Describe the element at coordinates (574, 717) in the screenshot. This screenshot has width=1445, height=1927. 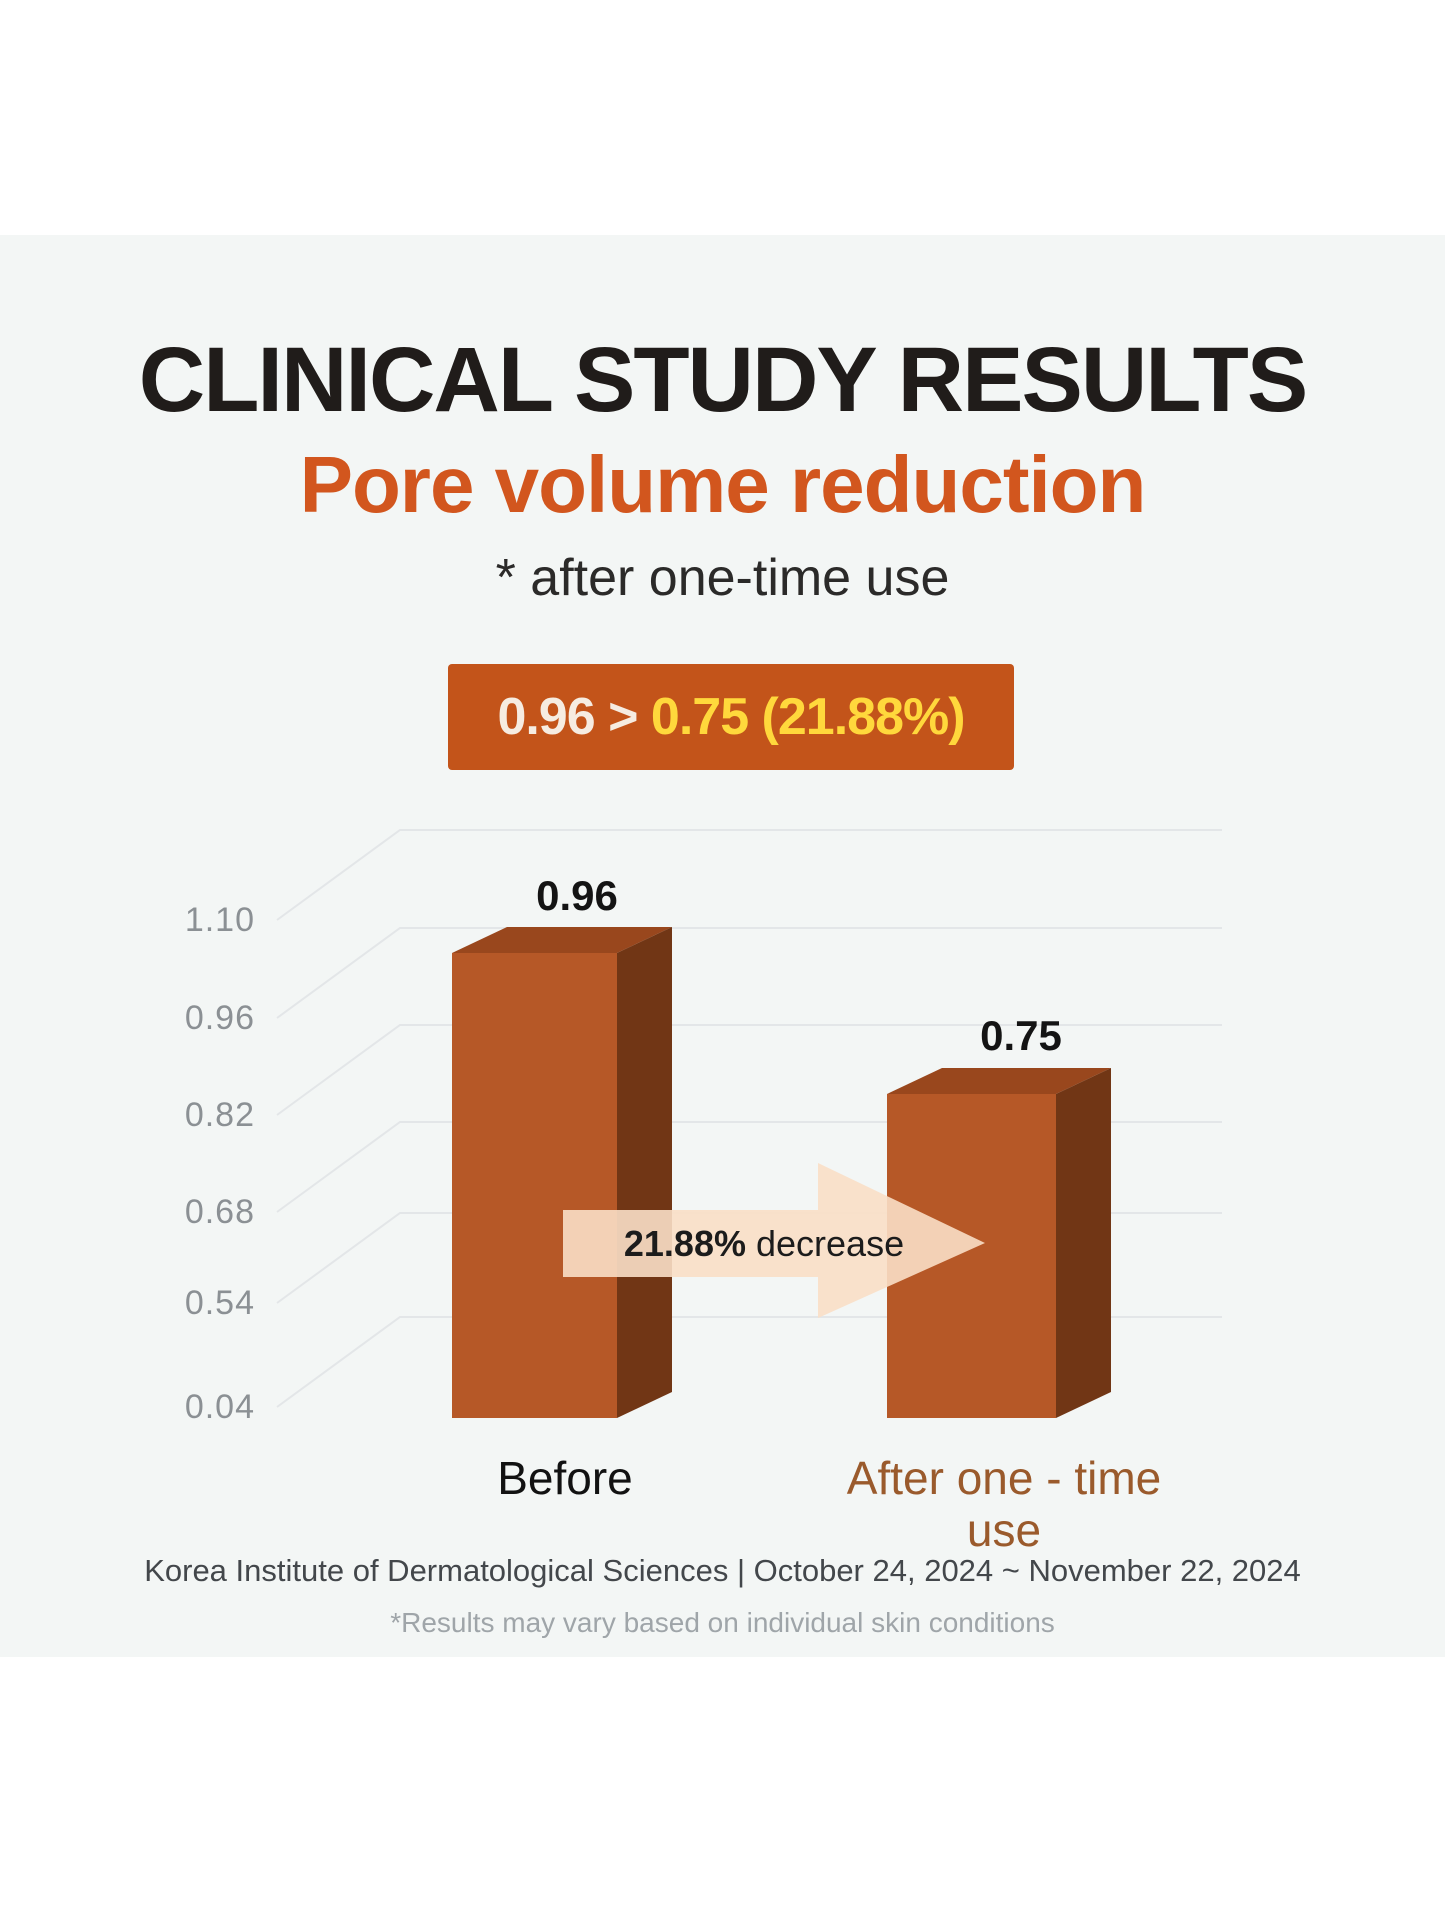
I see `badge-before-value: 0.96 >` at that location.